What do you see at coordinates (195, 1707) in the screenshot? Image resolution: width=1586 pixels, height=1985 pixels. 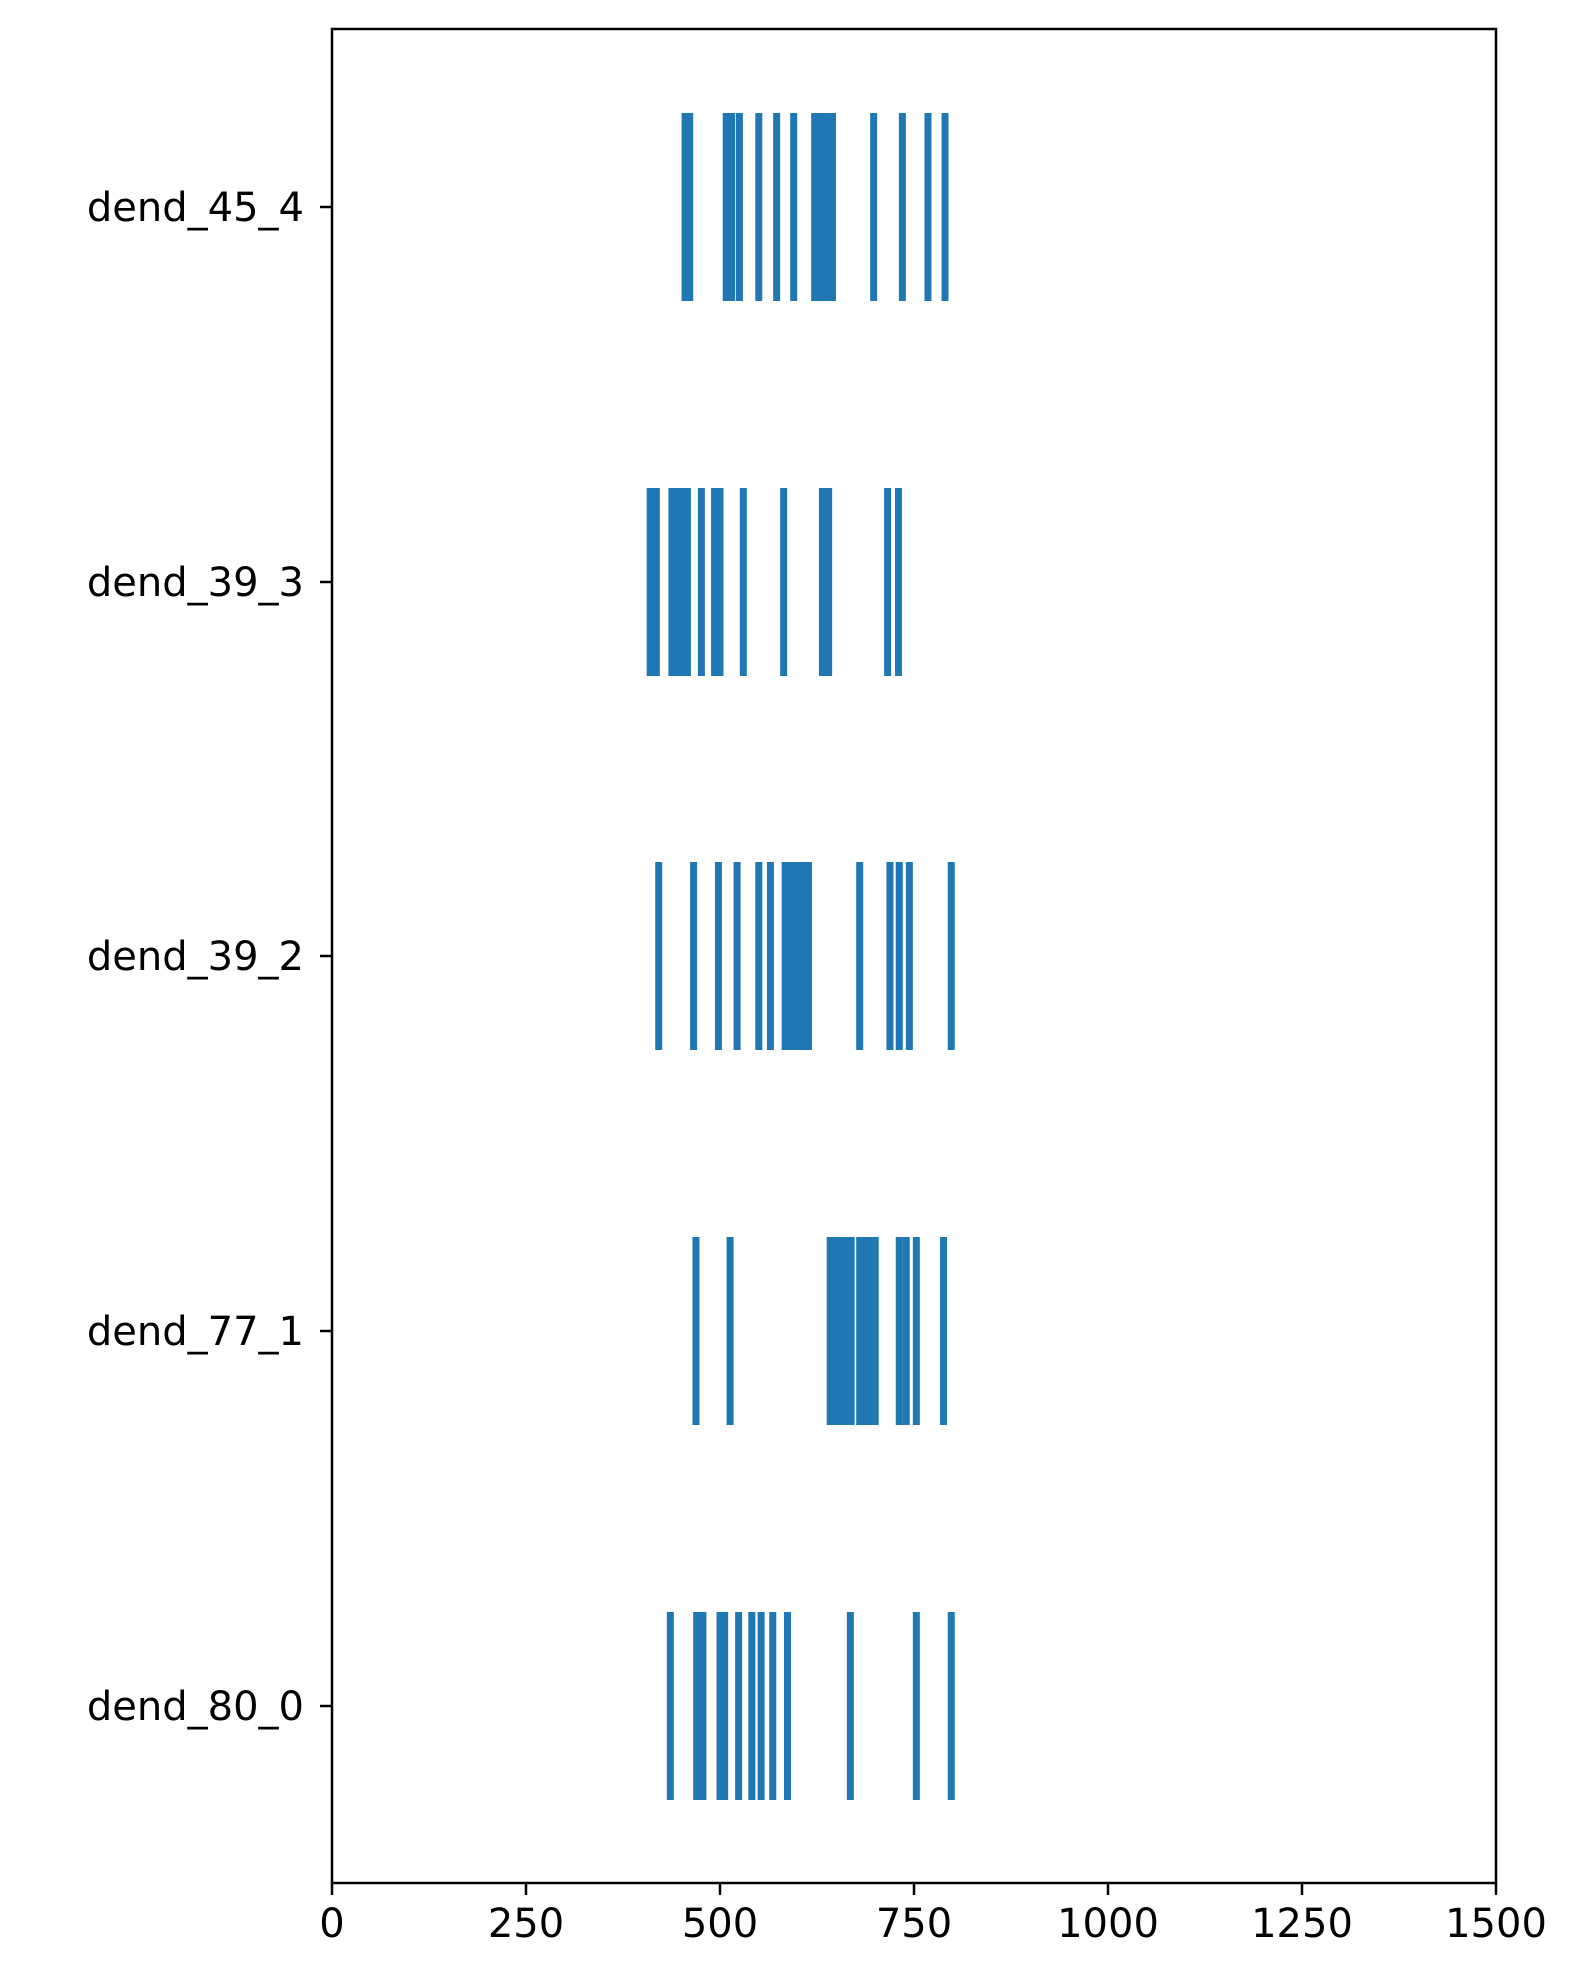 I see `y-tick-label: dend_80_0` at bounding box center [195, 1707].